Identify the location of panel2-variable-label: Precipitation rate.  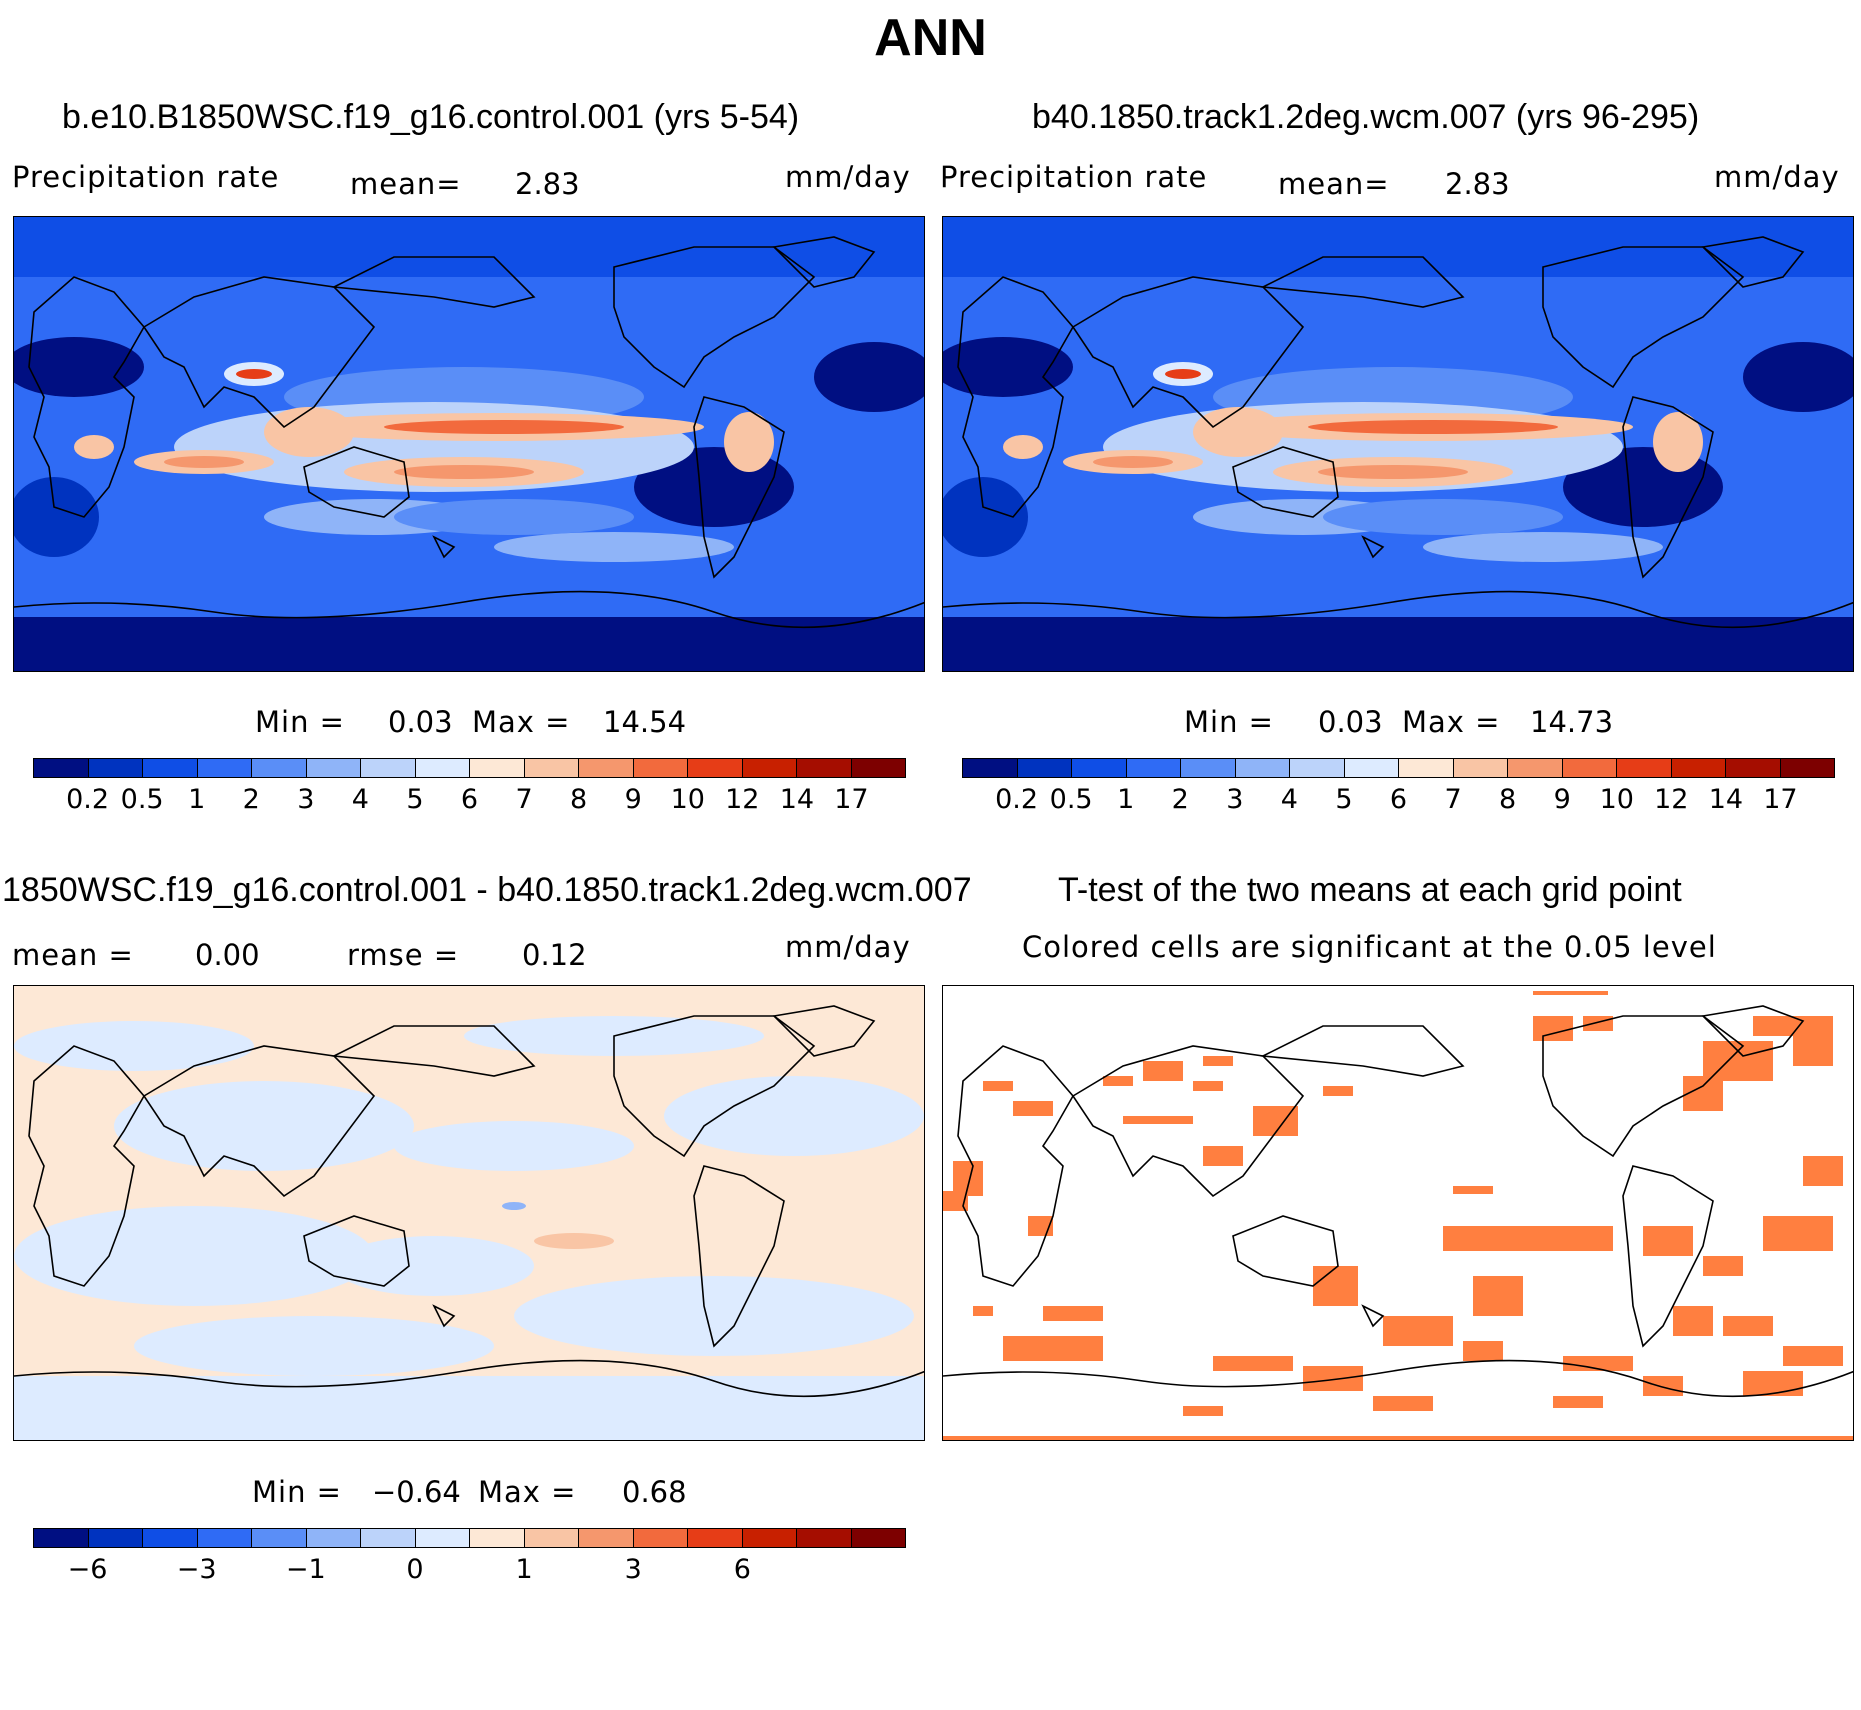
(1074, 177).